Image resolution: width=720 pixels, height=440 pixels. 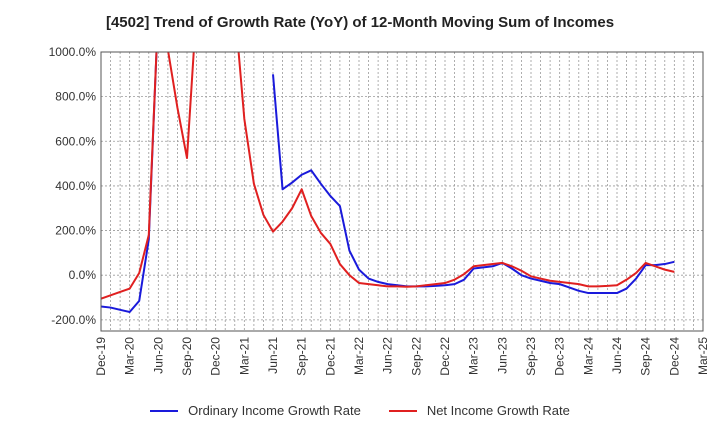 What do you see at coordinates (617, 355) in the screenshot?
I see `x-tick-label: Jun-24` at bounding box center [617, 355].